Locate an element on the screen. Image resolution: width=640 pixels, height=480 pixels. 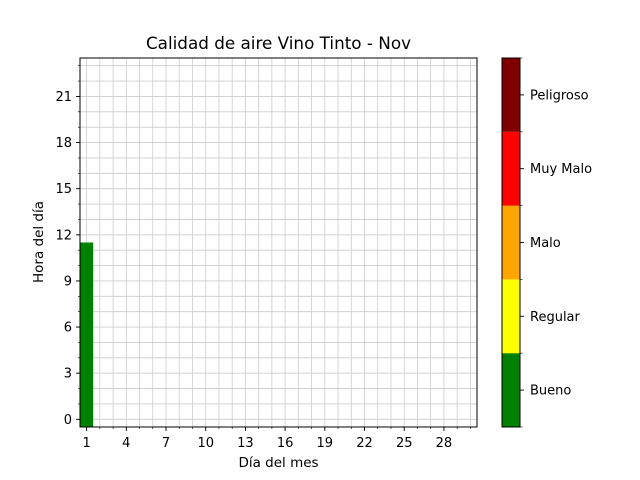
colorbar-label: Regular is located at coordinates (555, 317).